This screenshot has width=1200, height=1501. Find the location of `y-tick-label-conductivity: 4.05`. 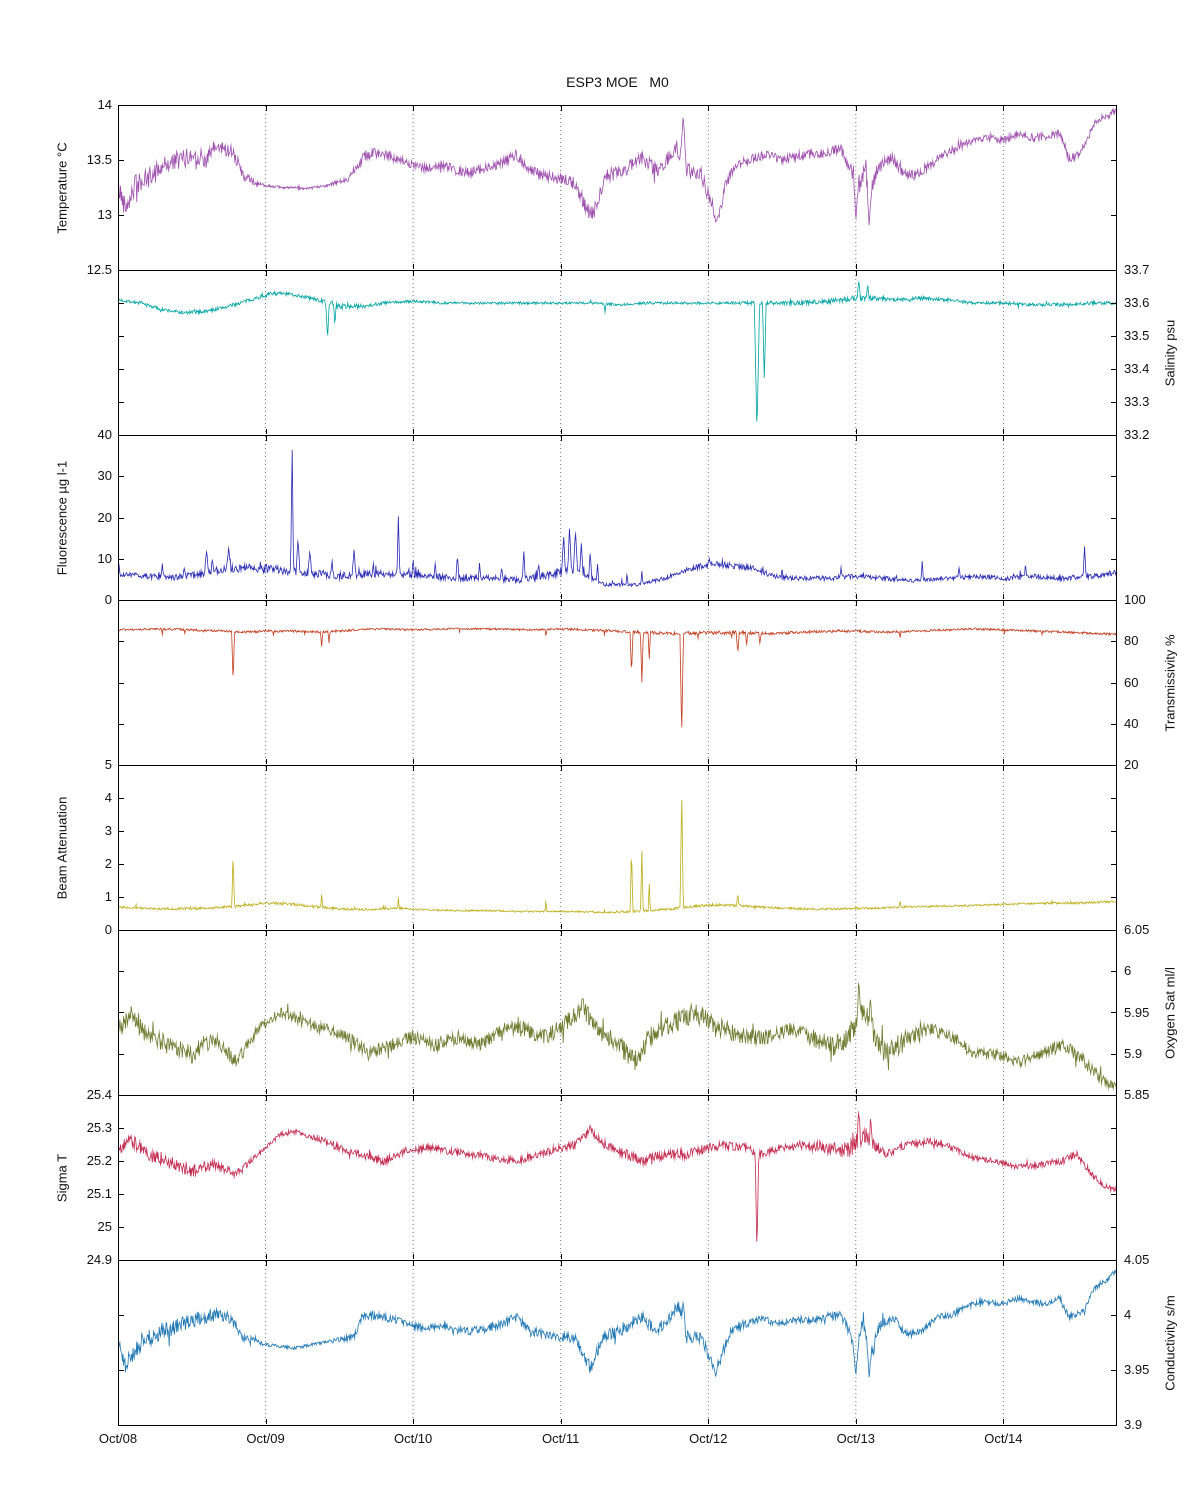

y-tick-label-conductivity: 4.05 is located at coordinates (1137, 1259).